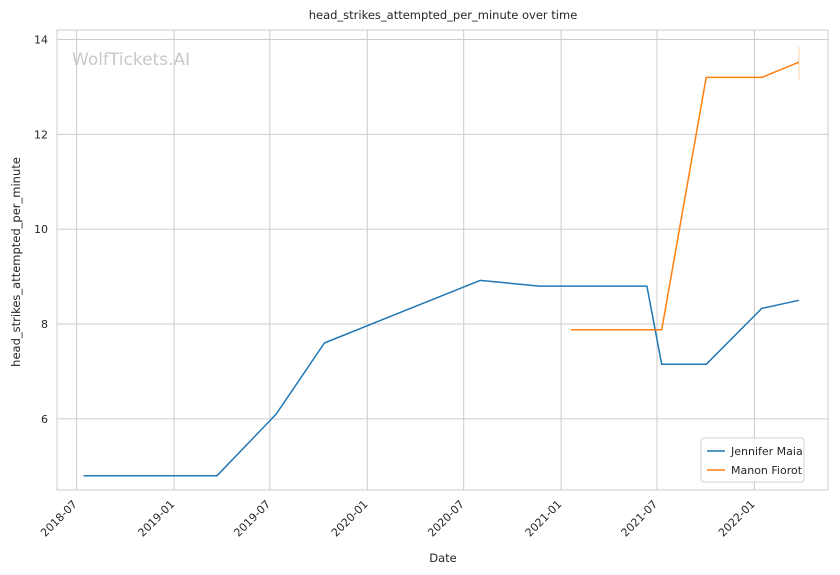 This screenshot has height=575, width=840. I want to click on y-tick-label: 12, so click(41, 134).